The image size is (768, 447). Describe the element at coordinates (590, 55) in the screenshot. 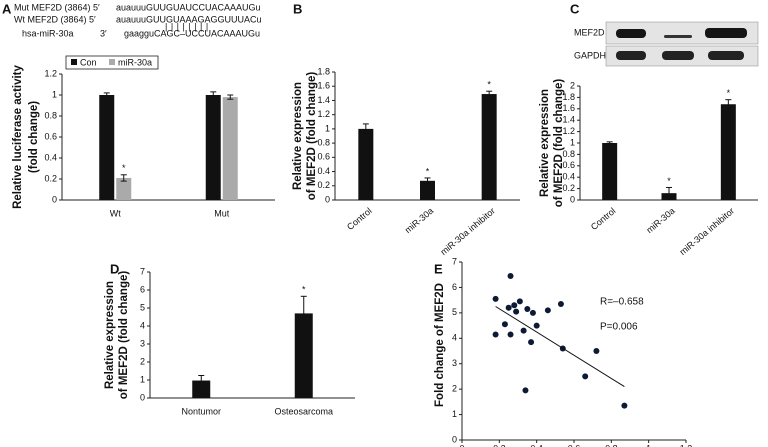

I see `blot-label: GAPDH` at that location.